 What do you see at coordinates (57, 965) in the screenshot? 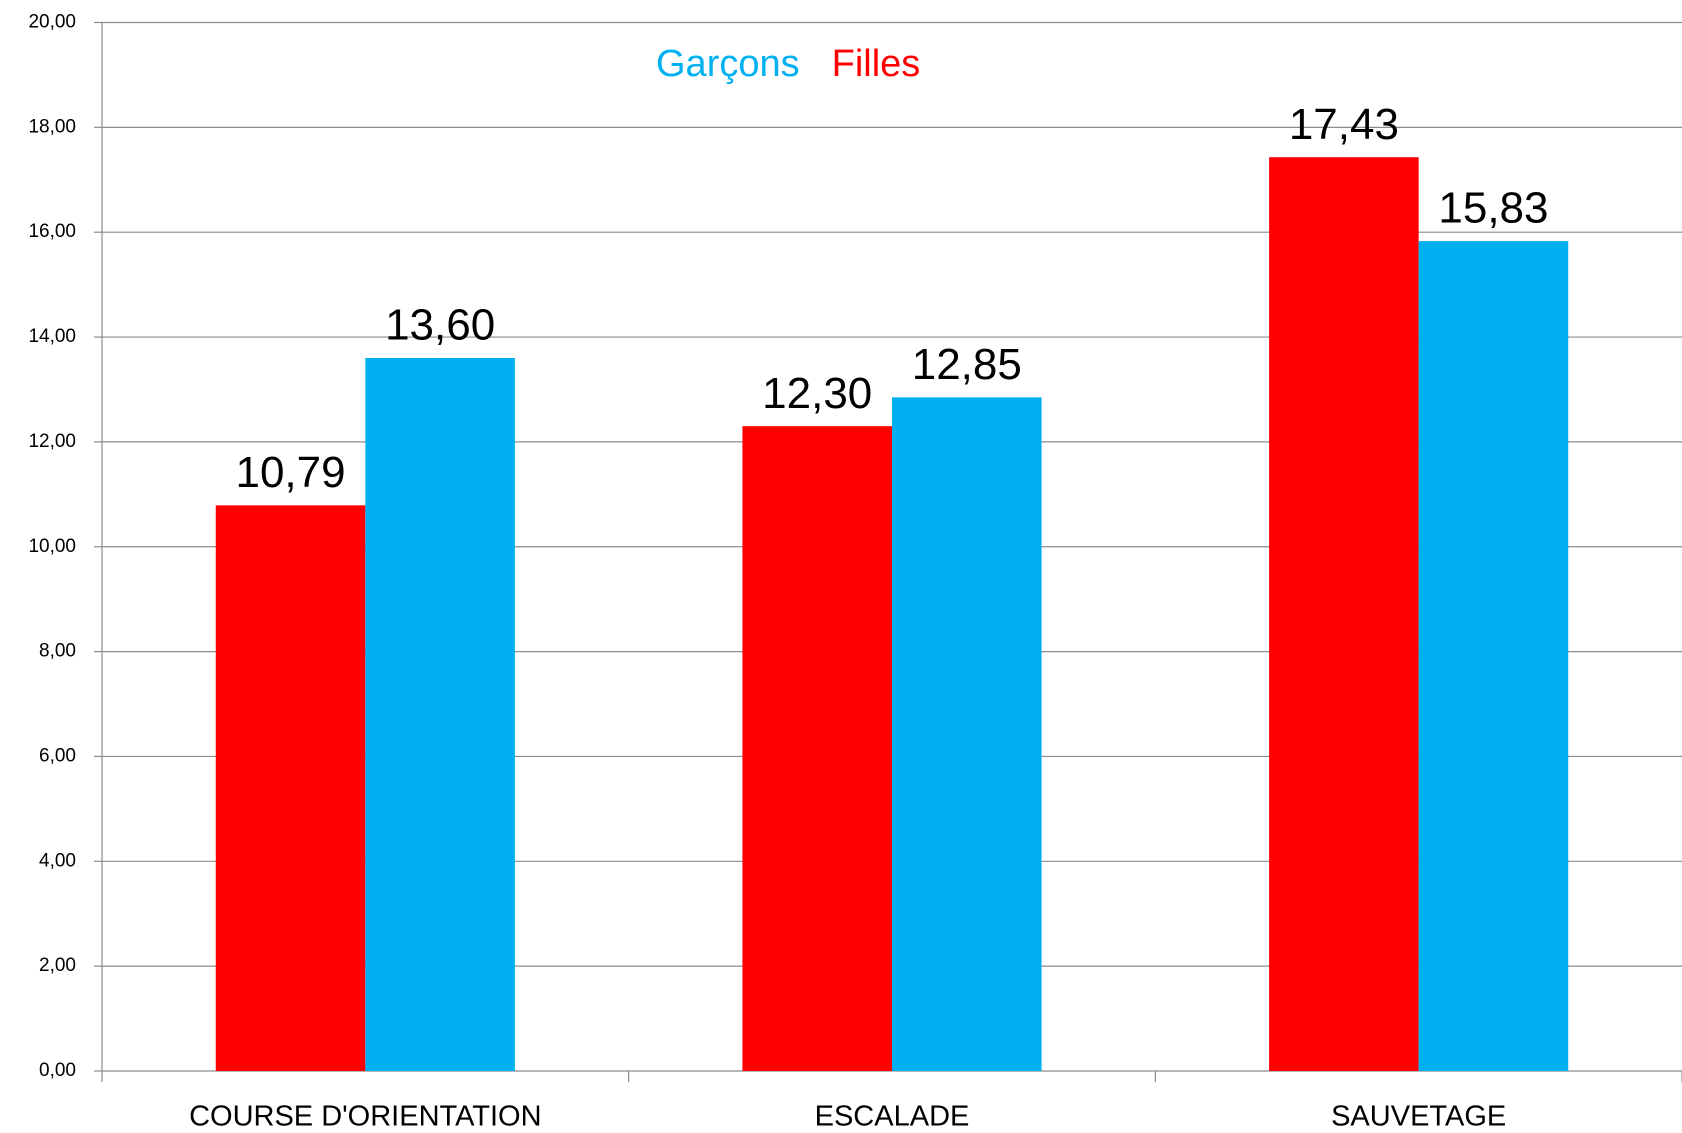
I see `y-tick-label: 2,00` at bounding box center [57, 965].